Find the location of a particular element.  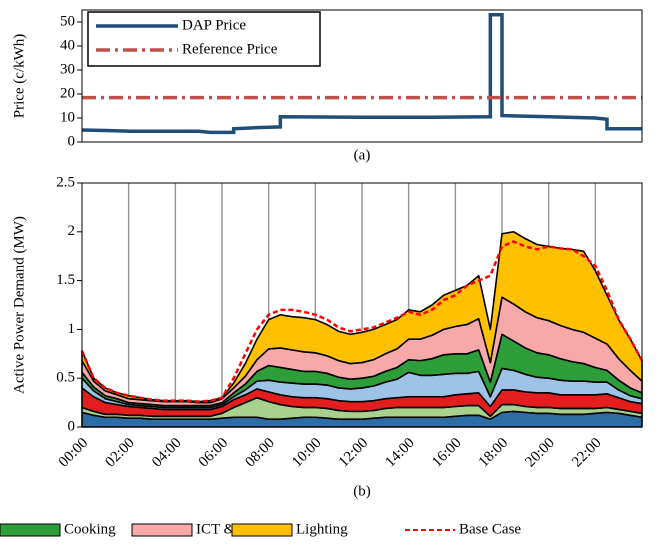

x-tick-label: 18:00 is located at coordinates (493, 452).